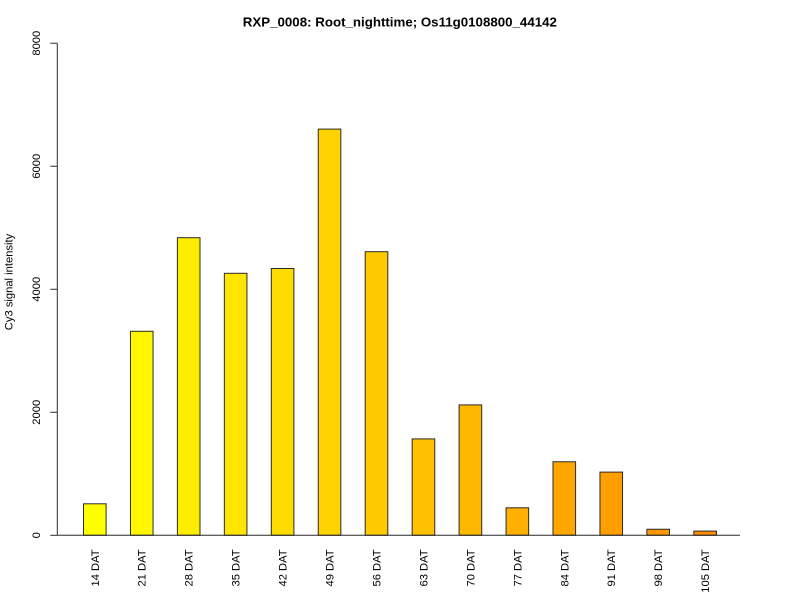 The width and height of the screenshot is (800, 600). Describe the element at coordinates (37, 412) in the screenshot. I see `svg-text: 2000` at that location.